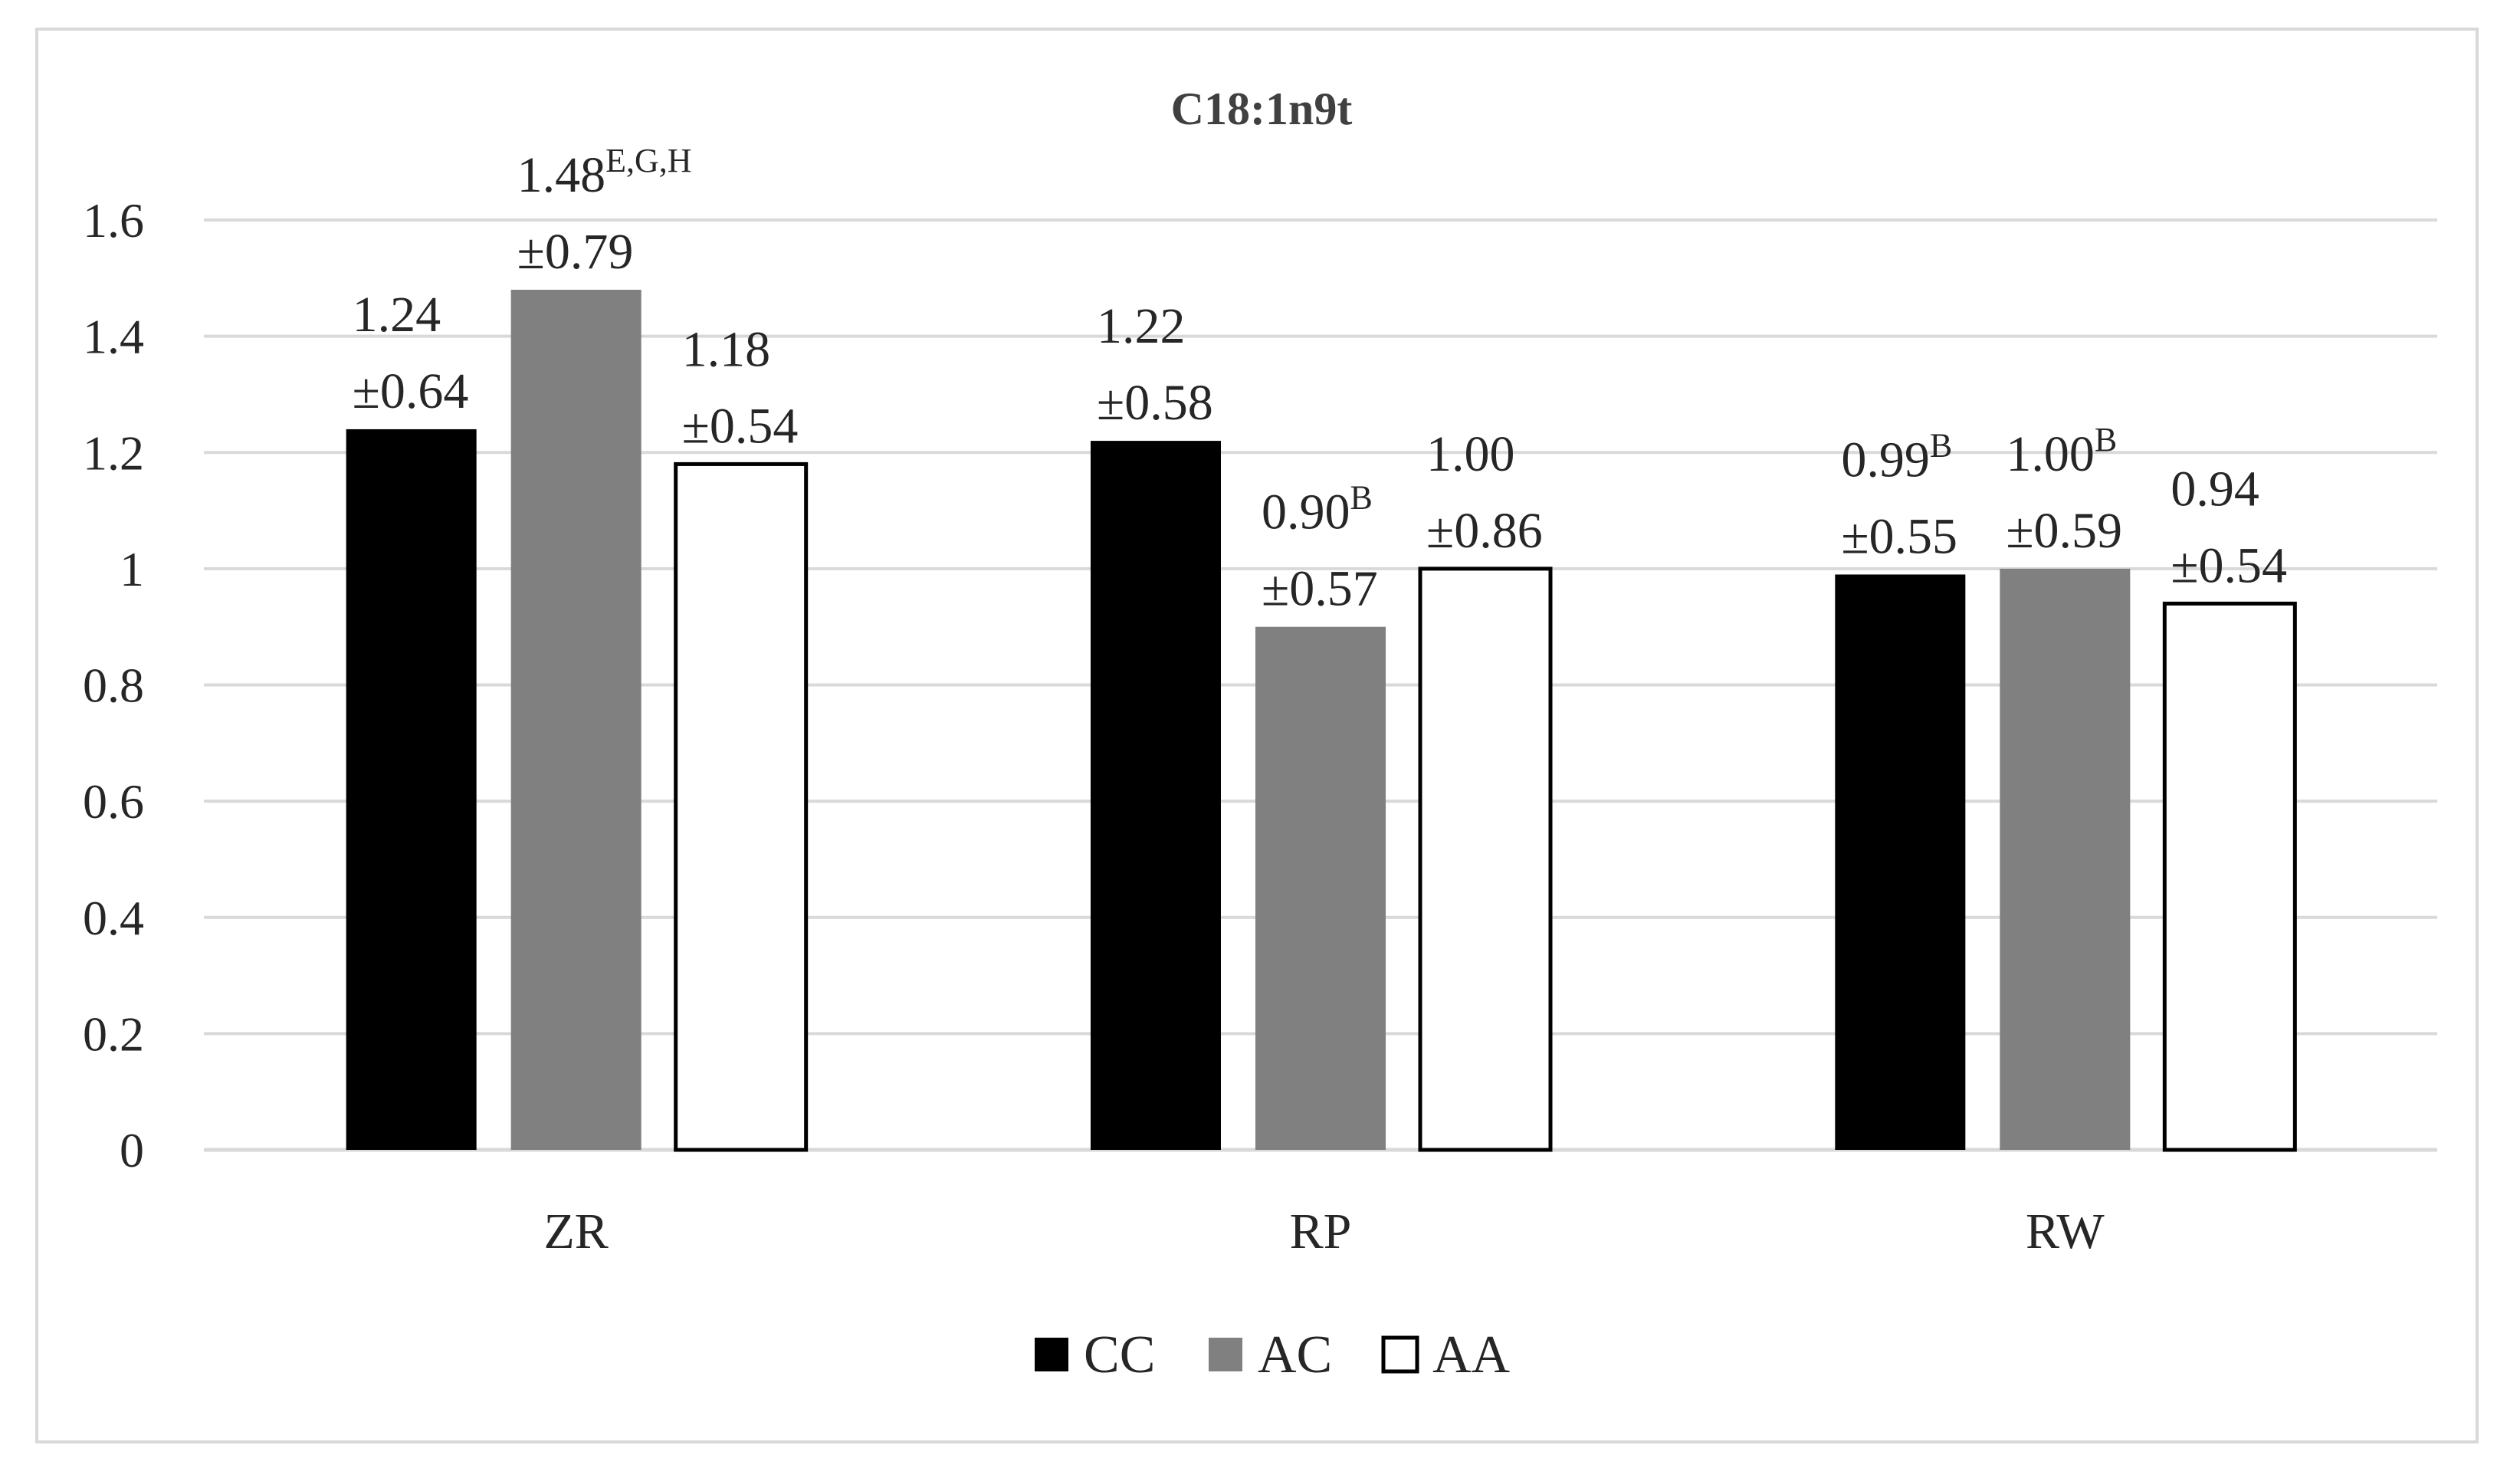 The width and height of the screenshot is (2520, 1468). I want to click on data-label-sd: ±0.57, so click(1320, 589).